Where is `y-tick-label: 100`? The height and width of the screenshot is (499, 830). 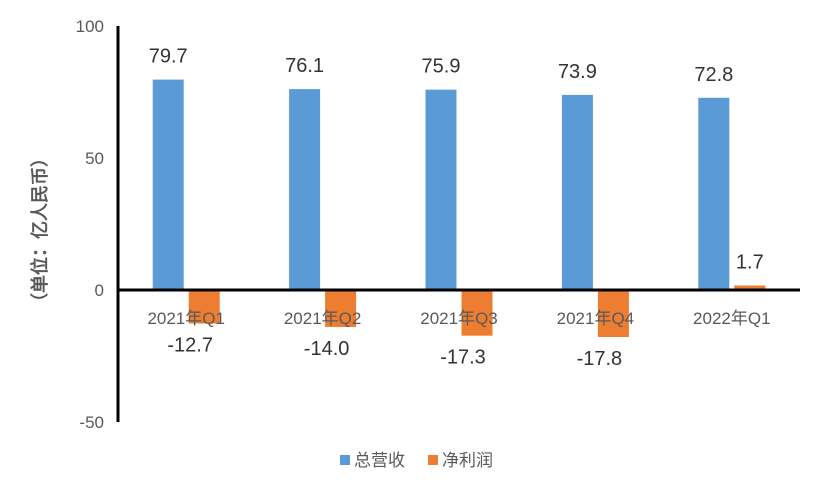 y-tick-label: 100 is located at coordinates (90, 26).